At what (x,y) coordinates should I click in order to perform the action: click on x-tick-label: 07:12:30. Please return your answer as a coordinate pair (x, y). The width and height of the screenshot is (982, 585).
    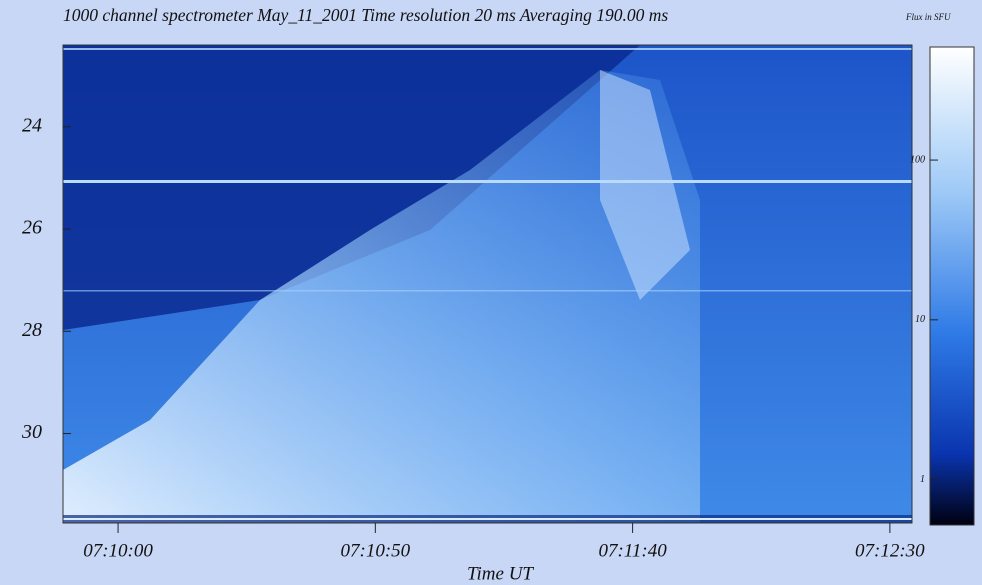
    Looking at the image, I should click on (890, 550).